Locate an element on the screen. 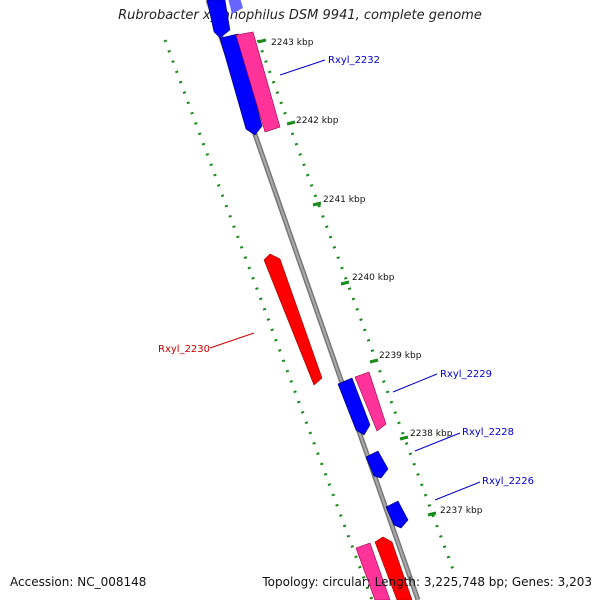 This screenshot has width=600, height=600. tick-label: 2239 kbp is located at coordinates (400, 356).